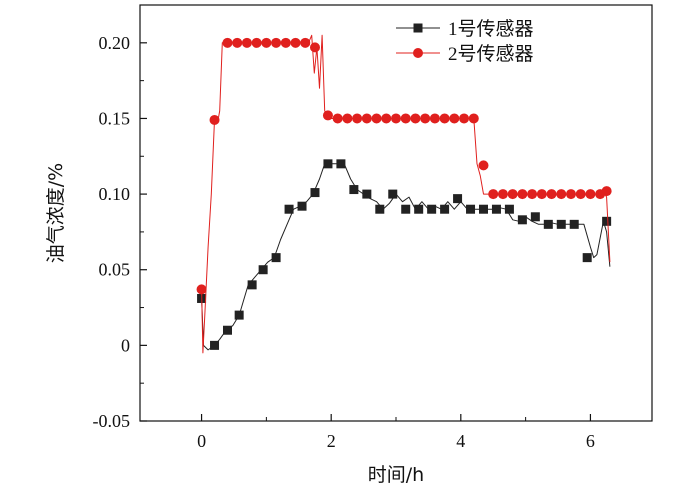  What do you see at coordinates (590, 441) in the screenshot?
I see `x-tick-label: 6` at bounding box center [590, 441].